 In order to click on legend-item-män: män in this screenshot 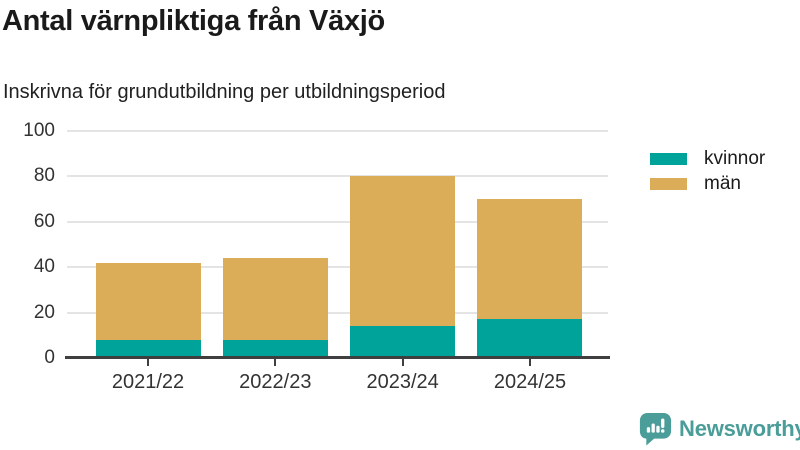, I will do `click(707, 183)`.